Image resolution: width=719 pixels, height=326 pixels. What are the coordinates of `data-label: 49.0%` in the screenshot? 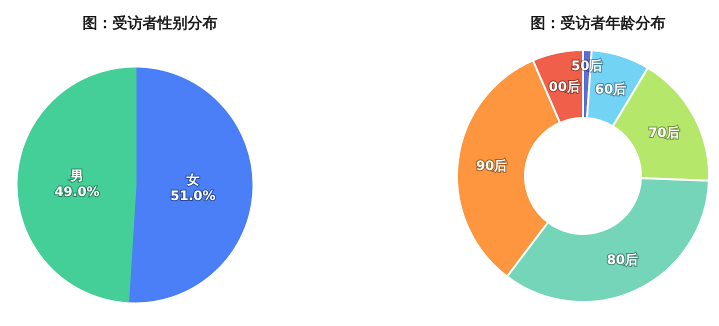 It's located at (77, 192).